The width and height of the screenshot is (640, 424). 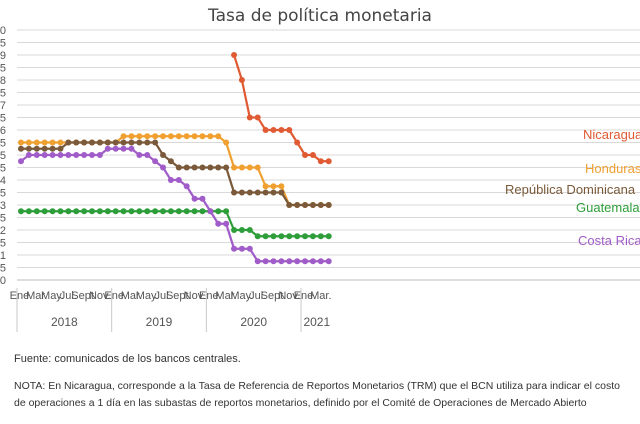 What do you see at coordinates (115, 296) in the screenshot?
I see `x-tick-label: Ene.` at bounding box center [115, 296].